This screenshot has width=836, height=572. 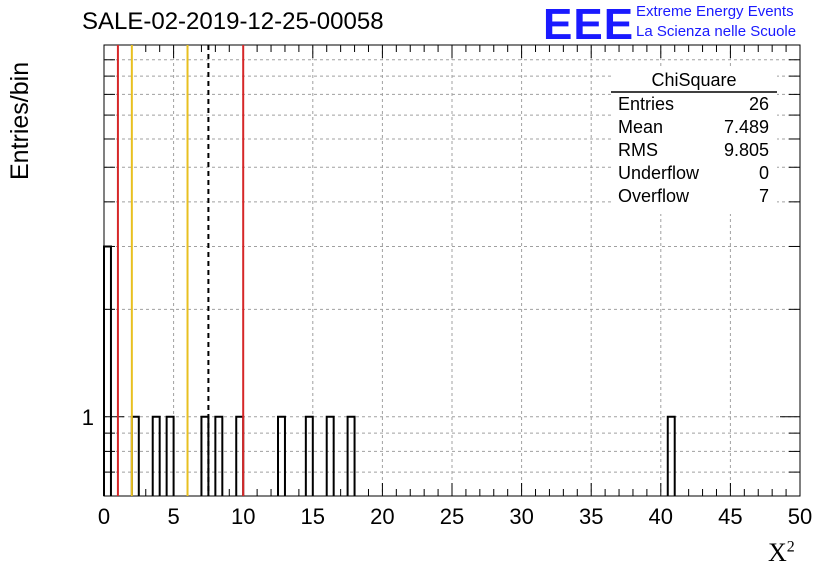 What do you see at coordinates (659, 173) in the screenshot?
I see `stats-label-underflow: Underflow` at bounding box center [659, 173].